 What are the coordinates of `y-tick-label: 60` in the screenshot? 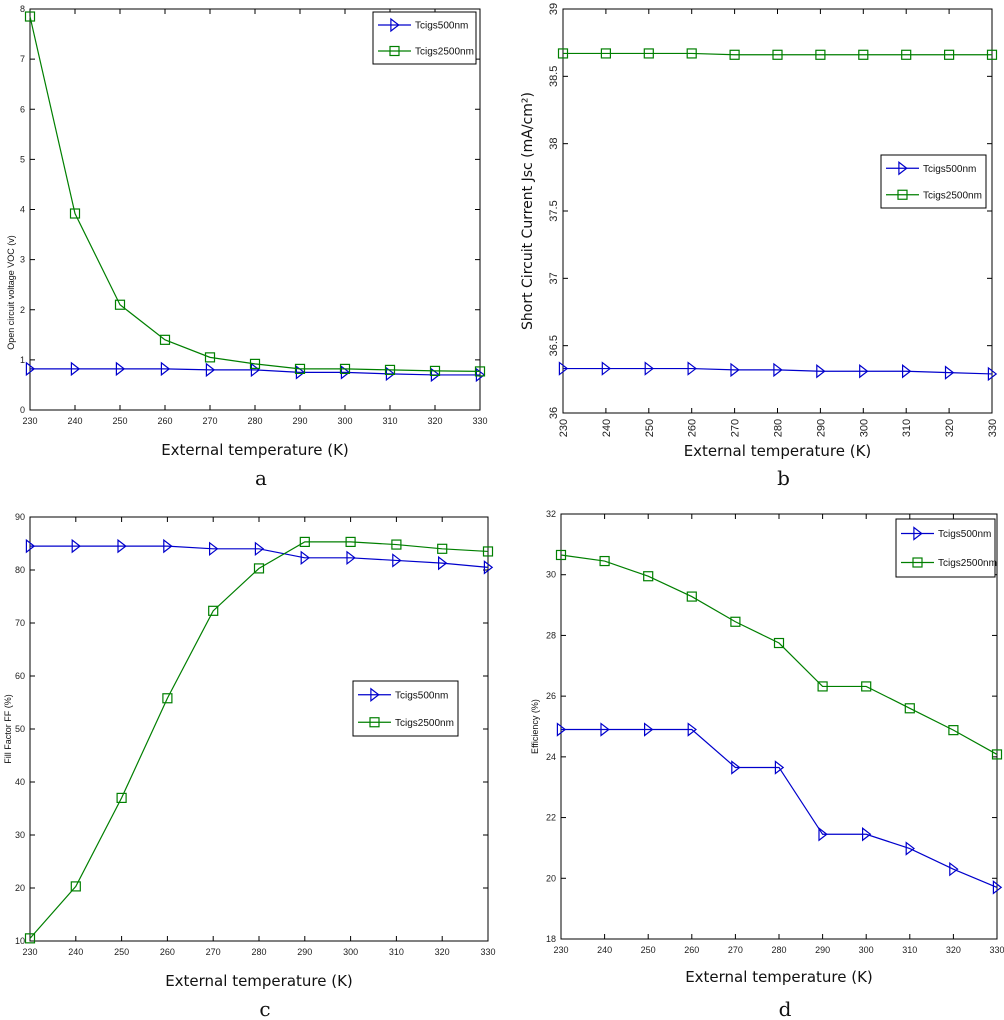 It's located at (20, 676).